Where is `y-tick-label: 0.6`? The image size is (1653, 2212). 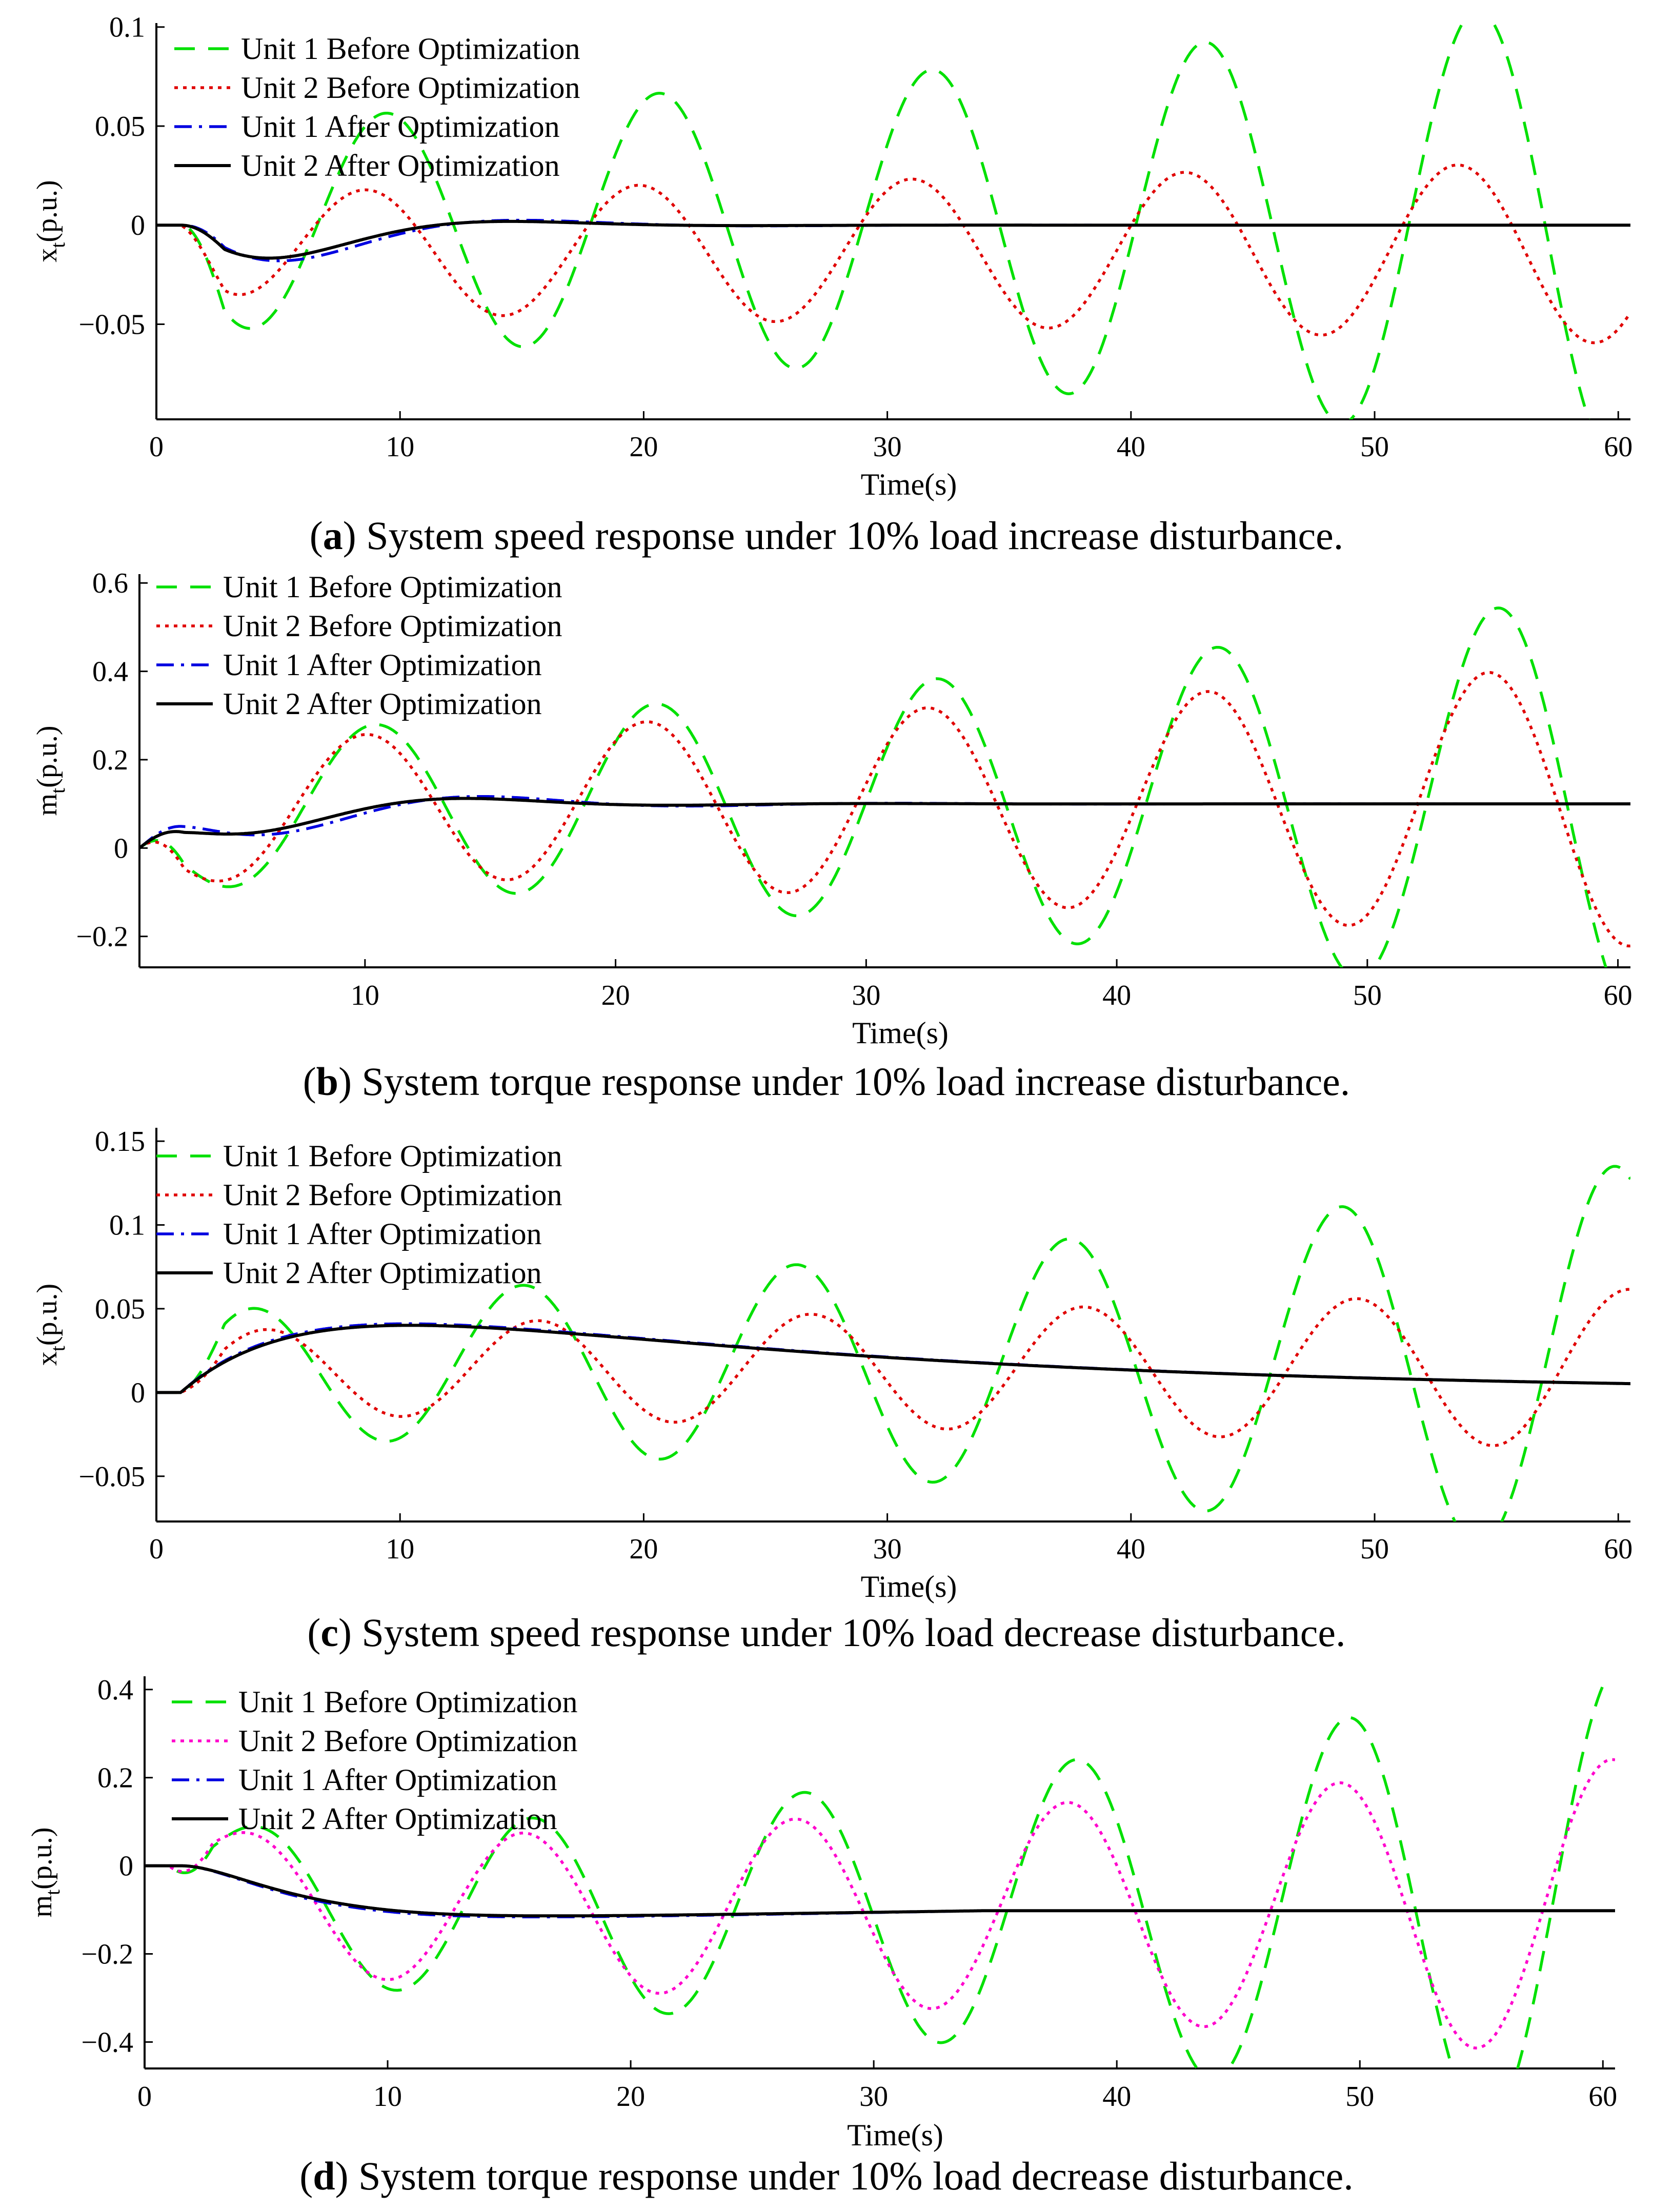 y-tick-label: 0.6 is located at coordinates (110, 583).